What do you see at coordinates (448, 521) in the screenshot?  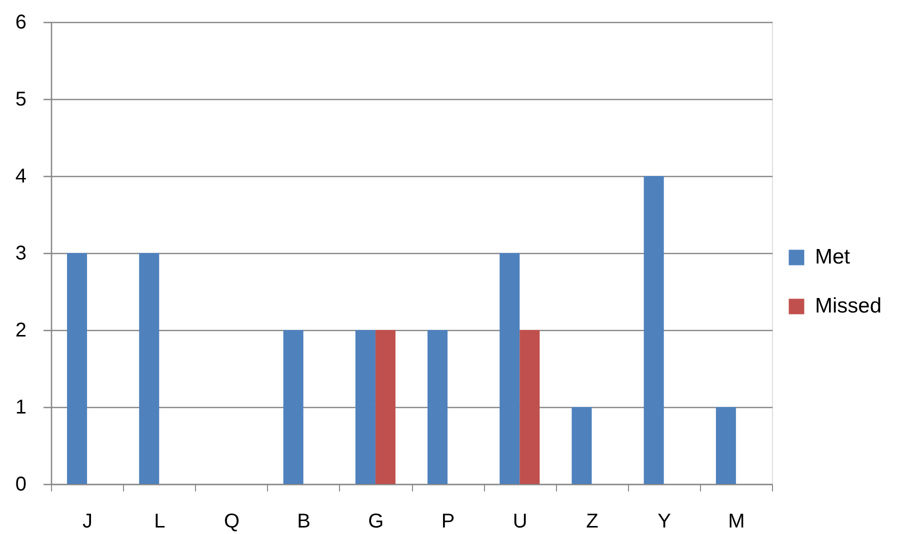 I see `x-tick-label: P` at bounding box center [448, 521].